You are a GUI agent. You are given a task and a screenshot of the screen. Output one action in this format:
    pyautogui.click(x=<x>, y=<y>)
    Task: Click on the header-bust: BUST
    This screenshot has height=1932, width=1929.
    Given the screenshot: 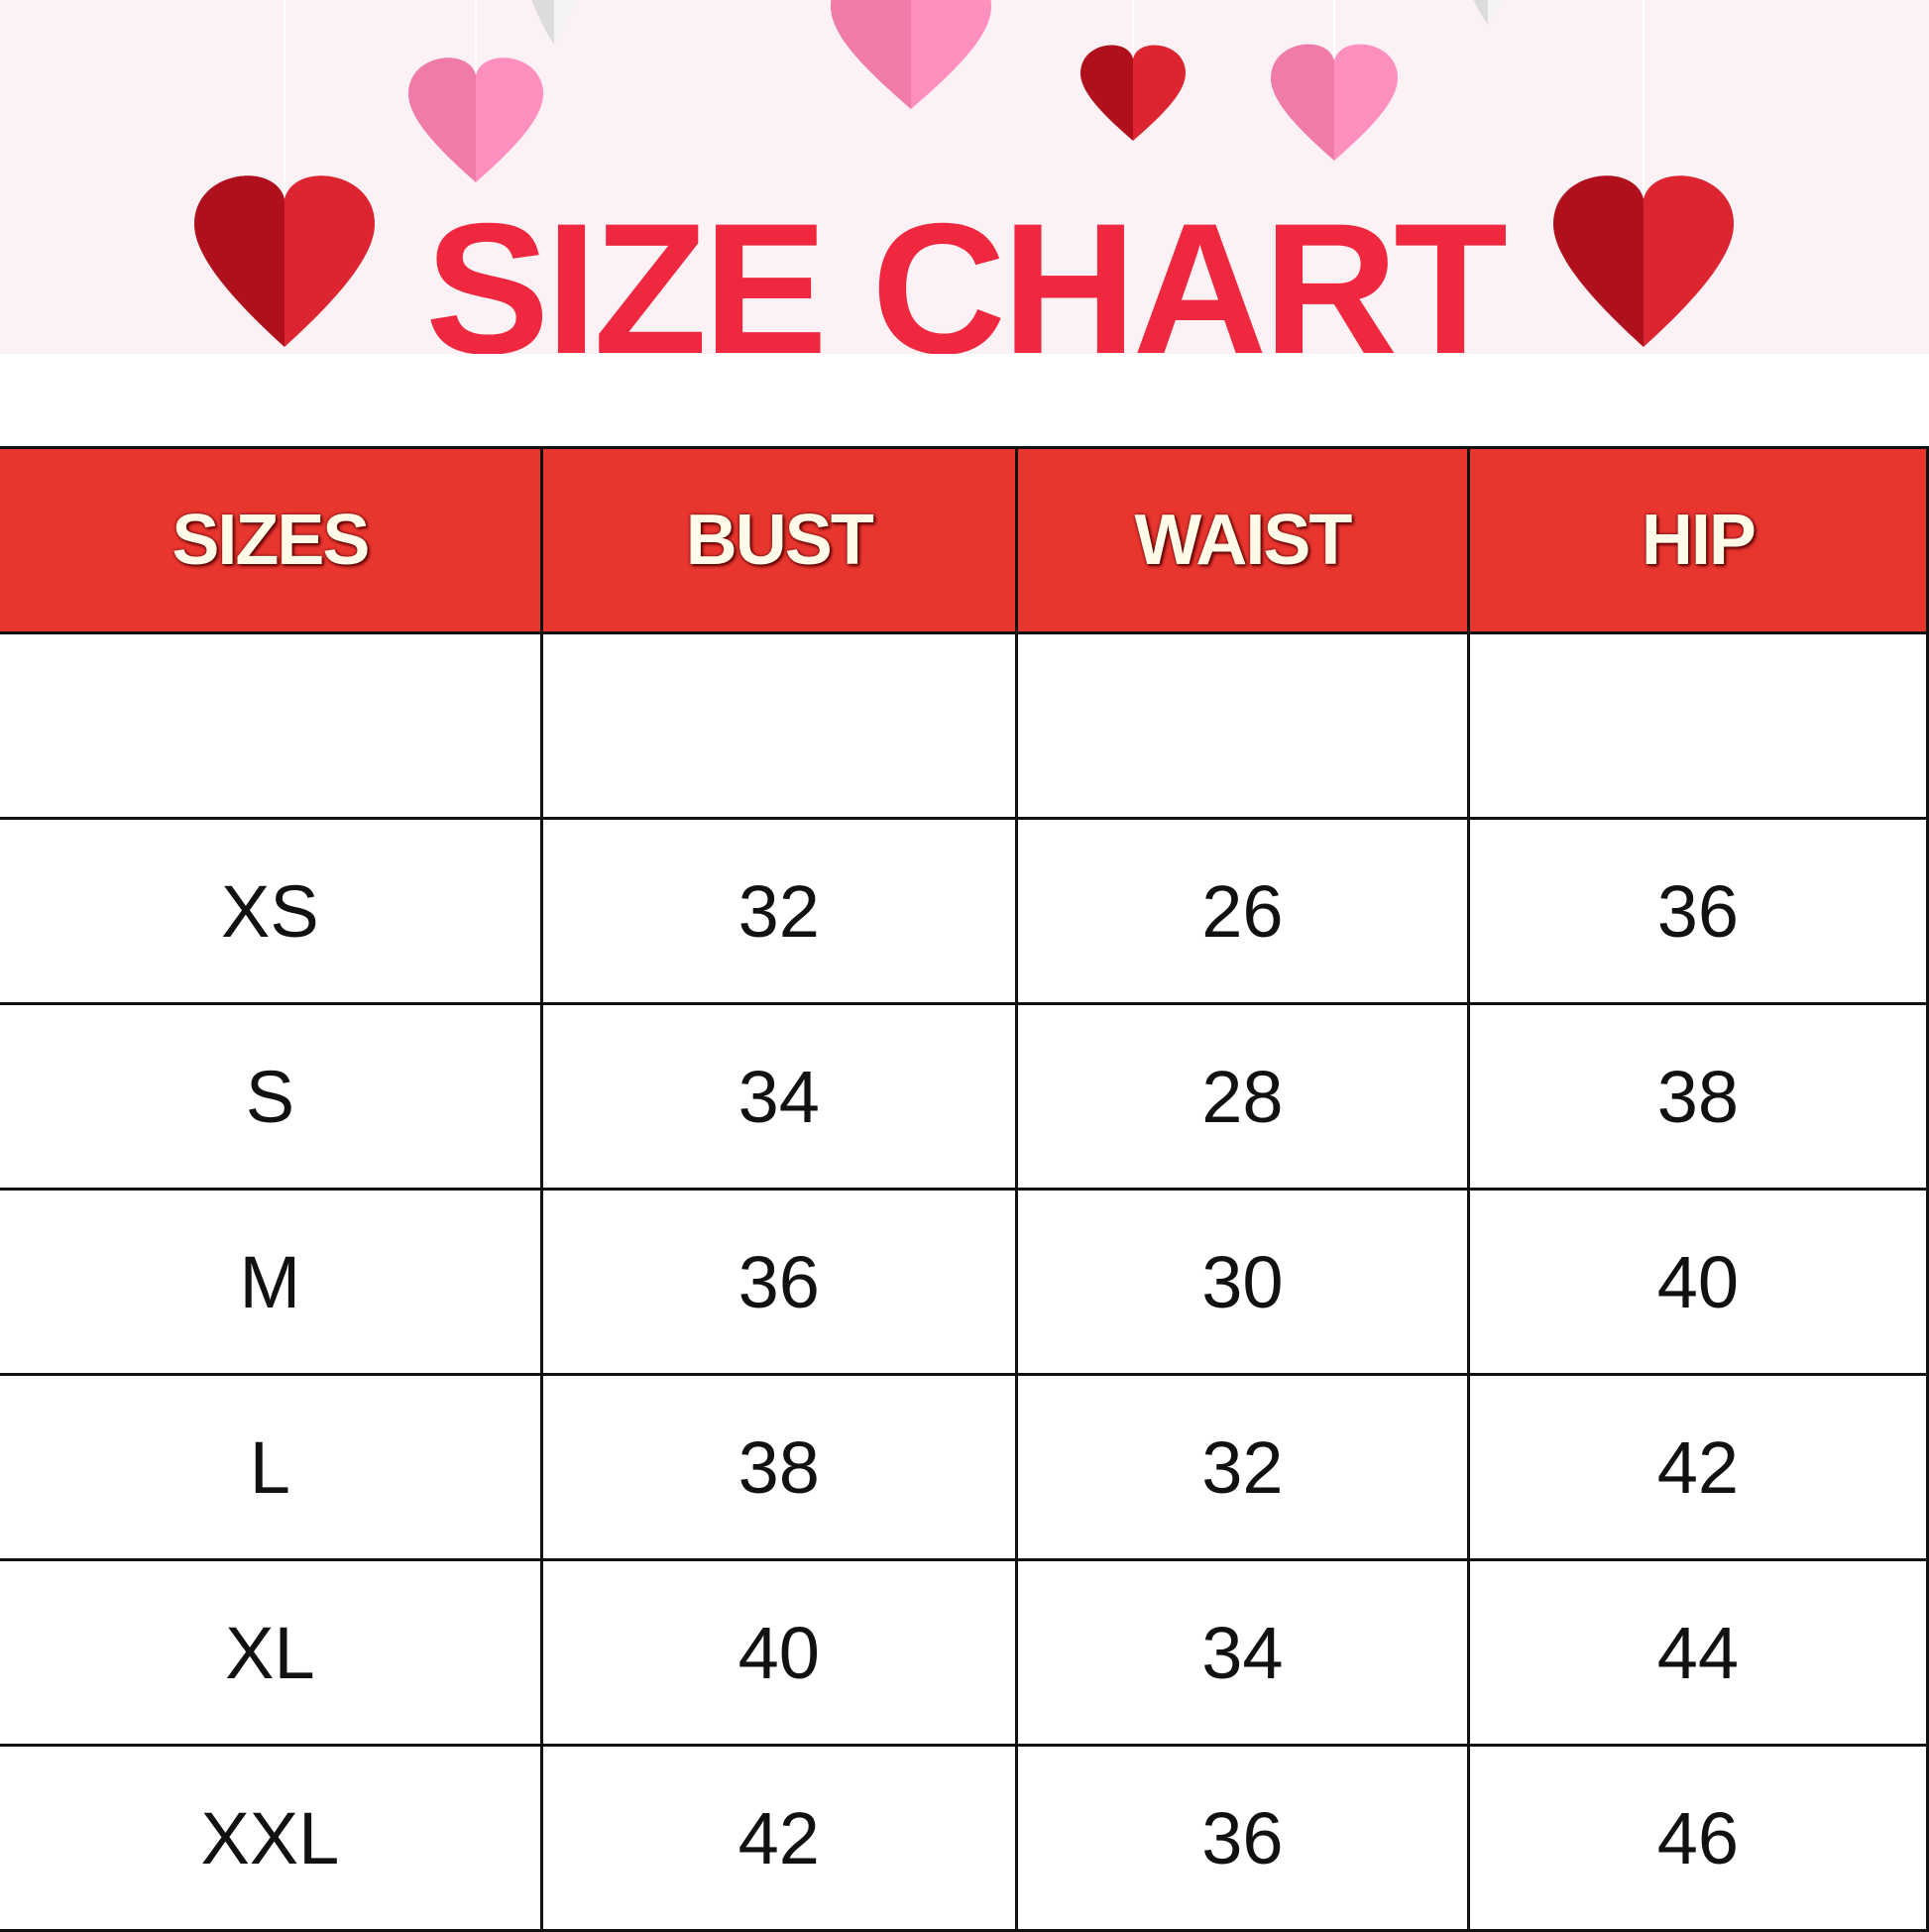 What is the action you would take?
    pyautogui.click(x=778, y=540)
    